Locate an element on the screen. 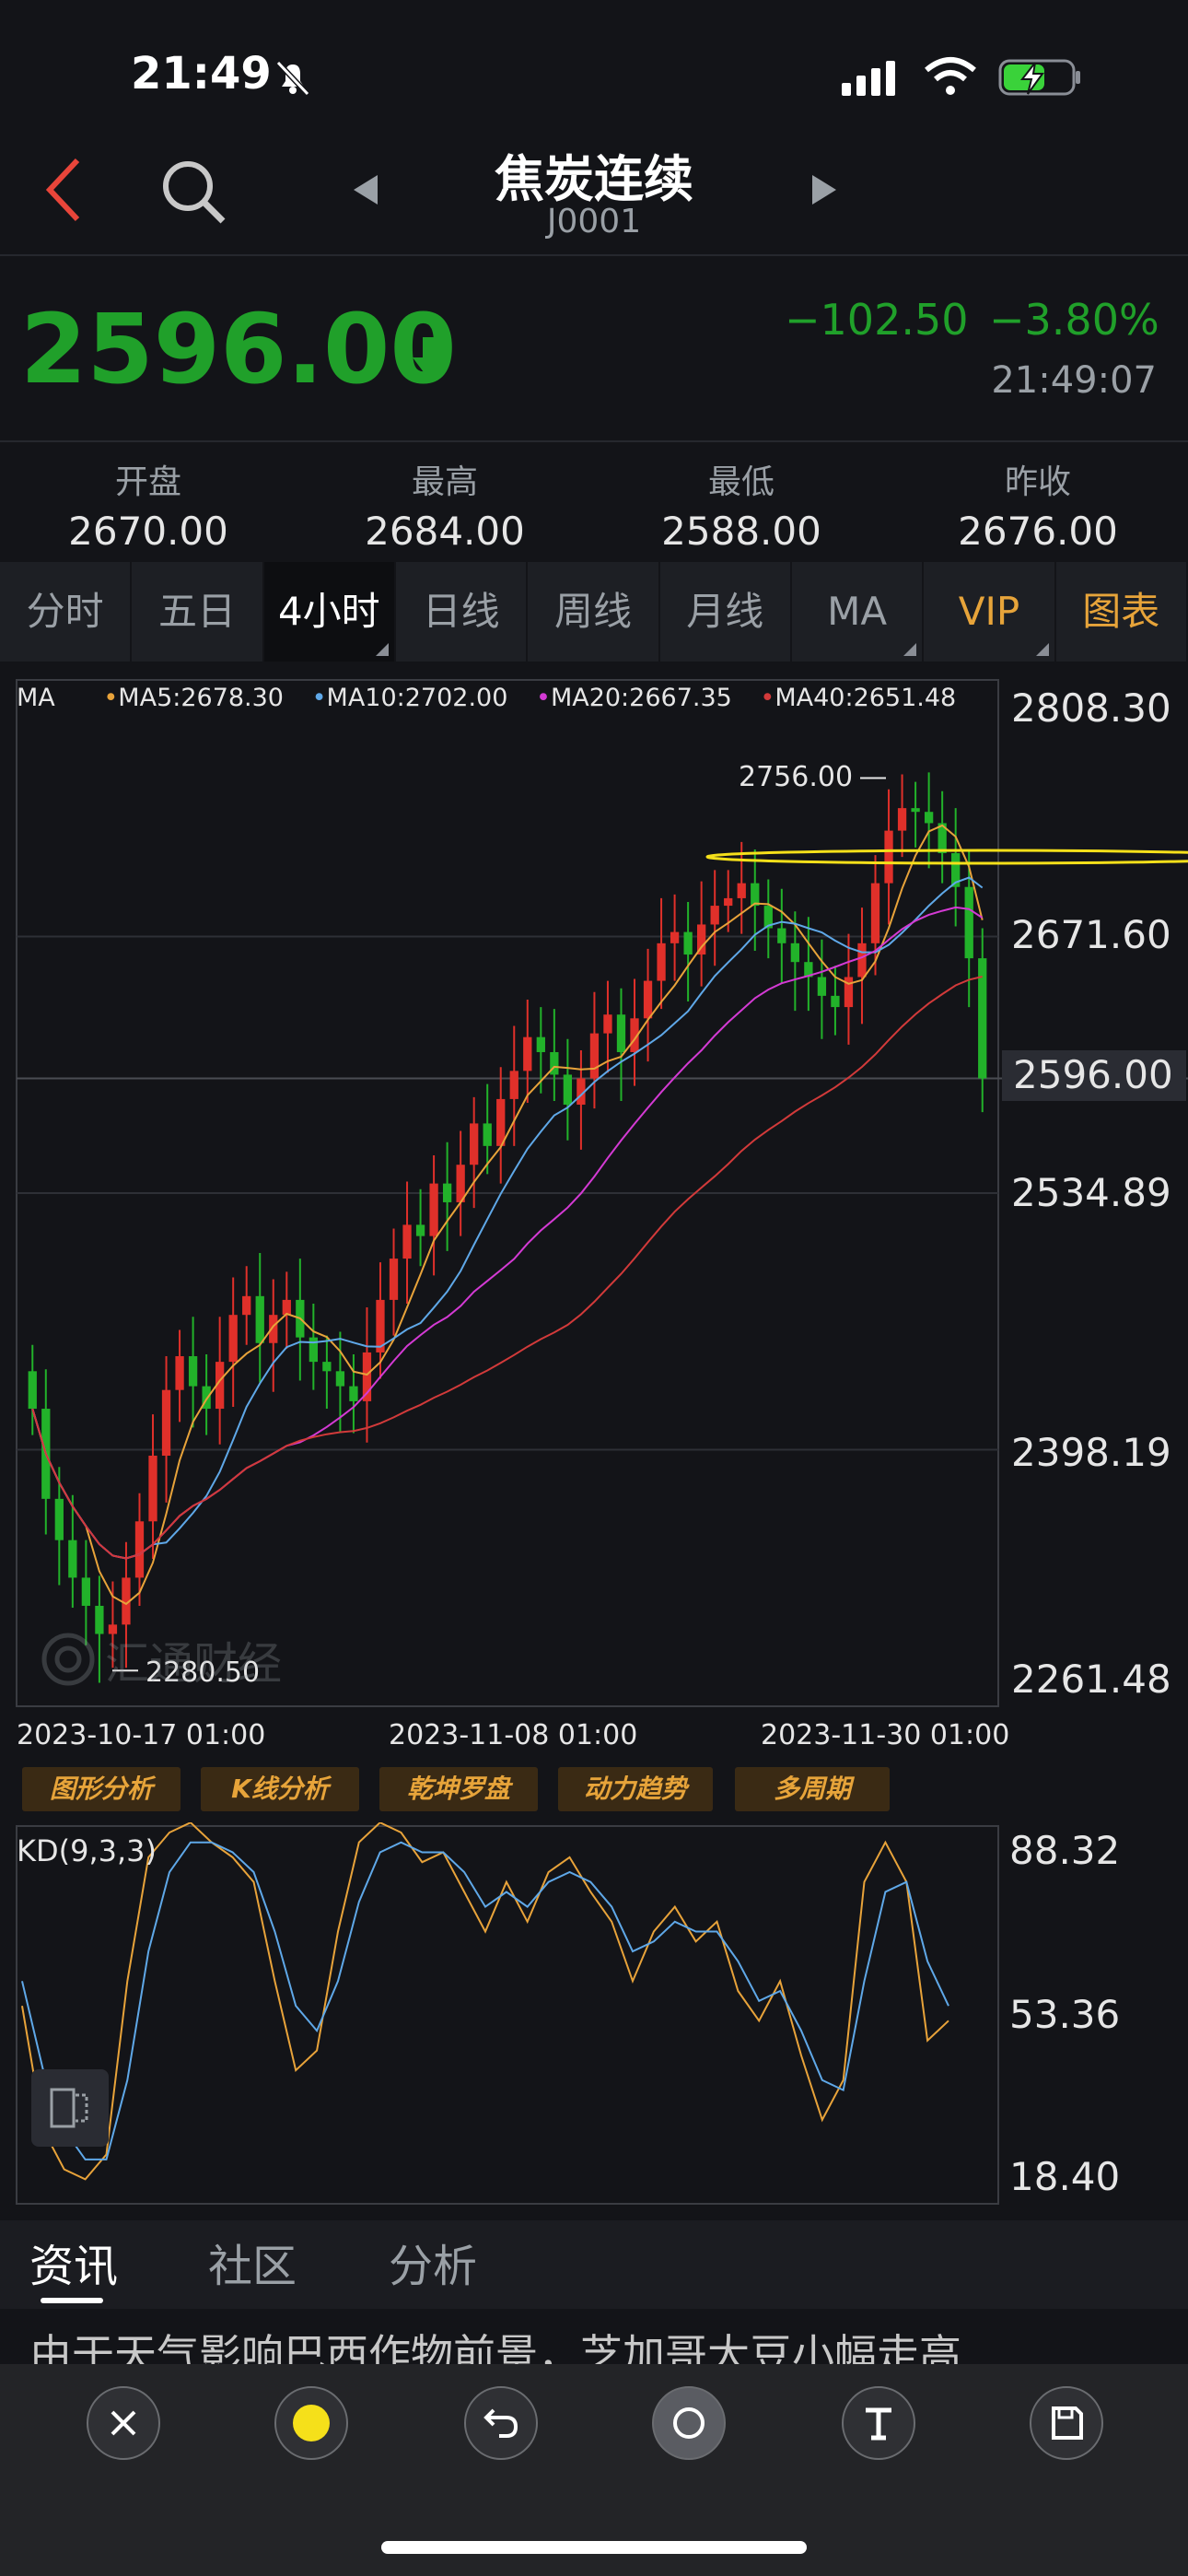  tab-4-hour: 4小时 is located at coordinates (329, 612).